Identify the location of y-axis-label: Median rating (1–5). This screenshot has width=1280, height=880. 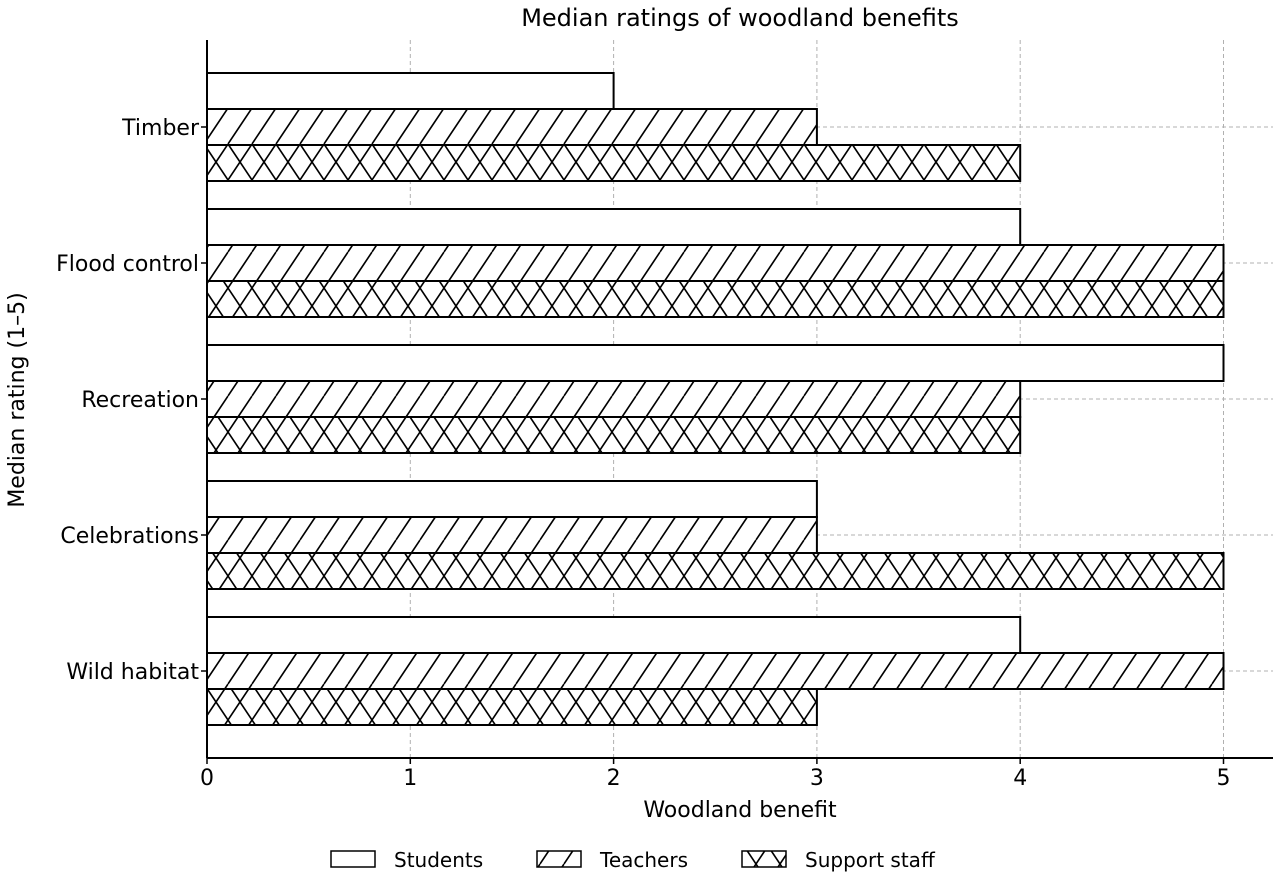
(17, 399).